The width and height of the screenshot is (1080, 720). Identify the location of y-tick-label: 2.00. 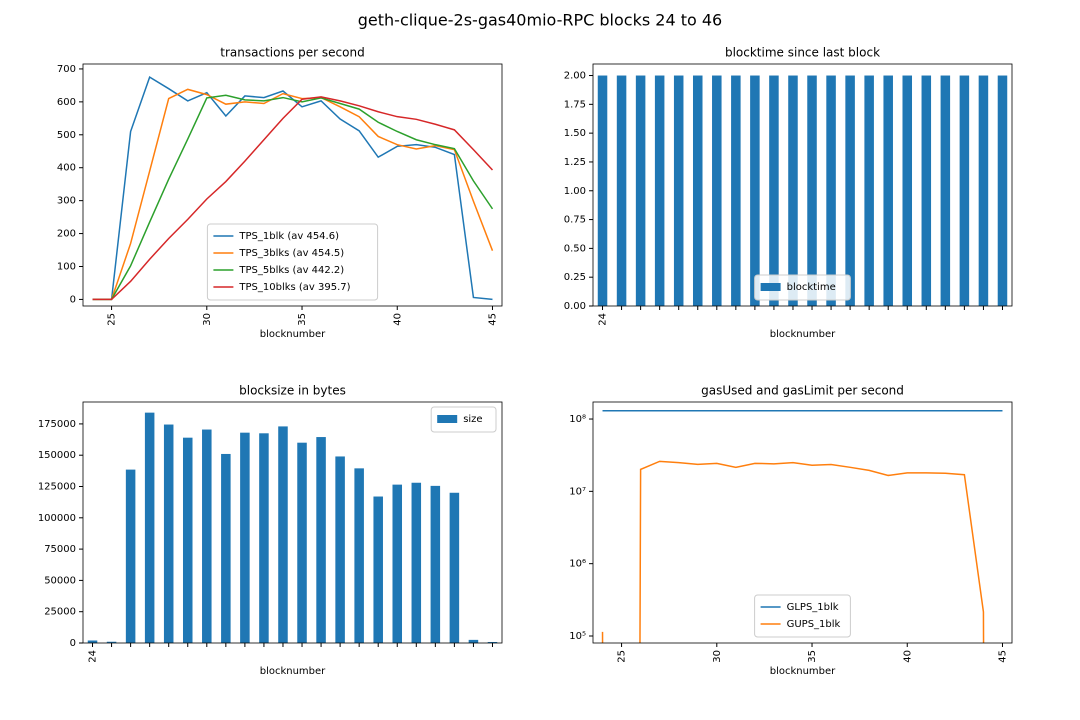
(575, 76).